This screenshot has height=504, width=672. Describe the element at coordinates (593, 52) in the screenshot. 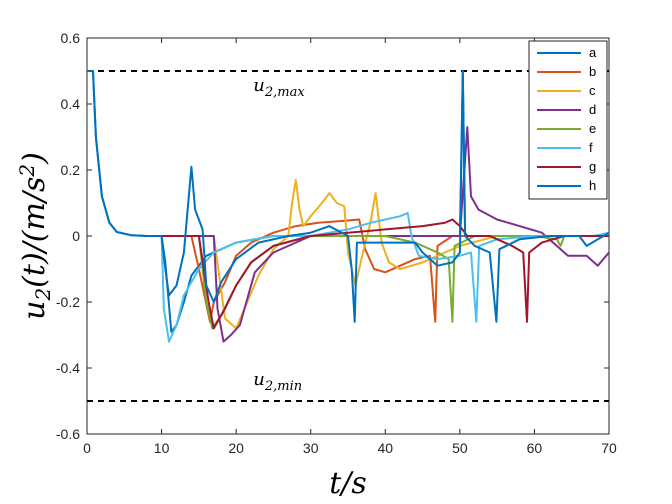

I see `legend-label-a: a` at that location.